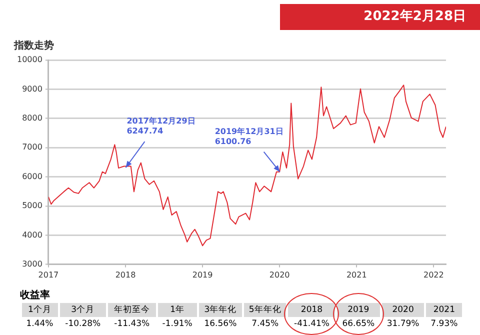 This screenshot has width=480, height=335. What do you see at coordinates (32, 147) in the screenshot?
I see `y-tick-label: 7000` at bounding box center [32, 147].